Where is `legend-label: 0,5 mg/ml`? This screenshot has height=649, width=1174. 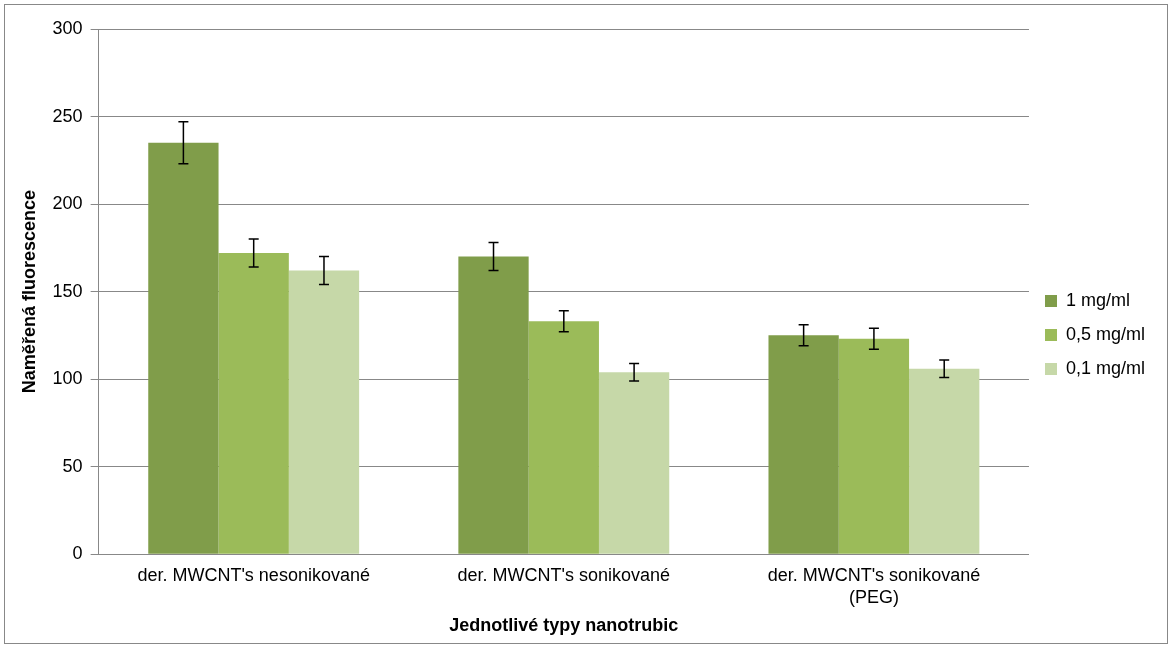
legend-label: 0,5 mg/ml is located at coordinates (1105, 333).